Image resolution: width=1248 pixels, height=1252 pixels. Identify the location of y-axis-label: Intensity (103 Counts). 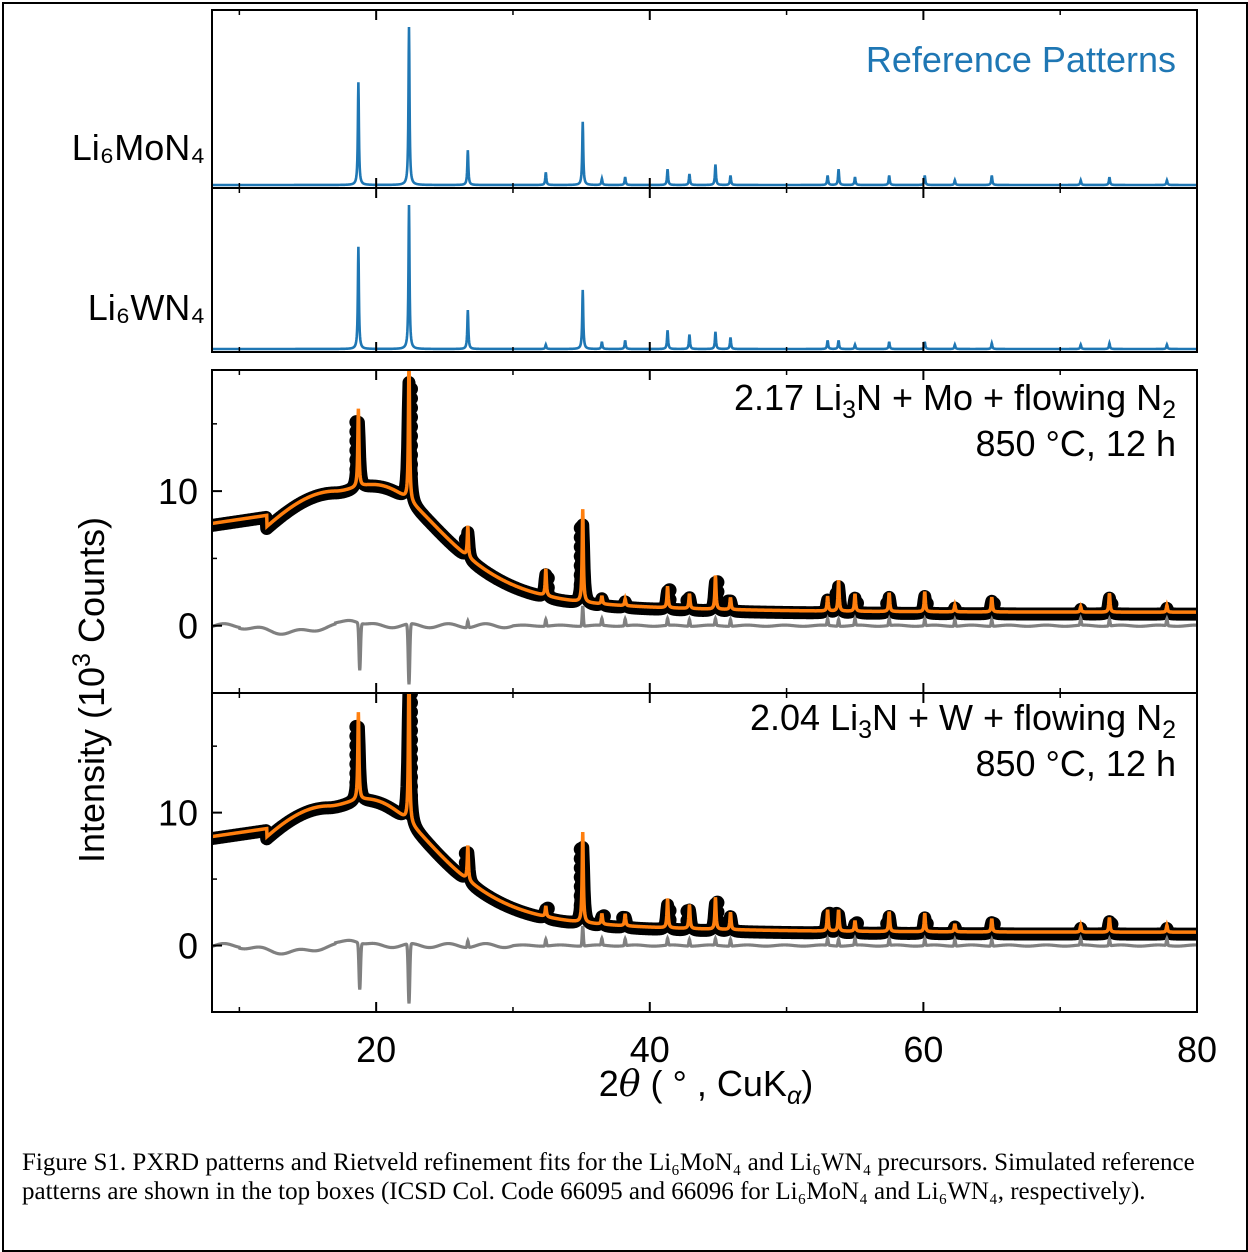
(90, 690).